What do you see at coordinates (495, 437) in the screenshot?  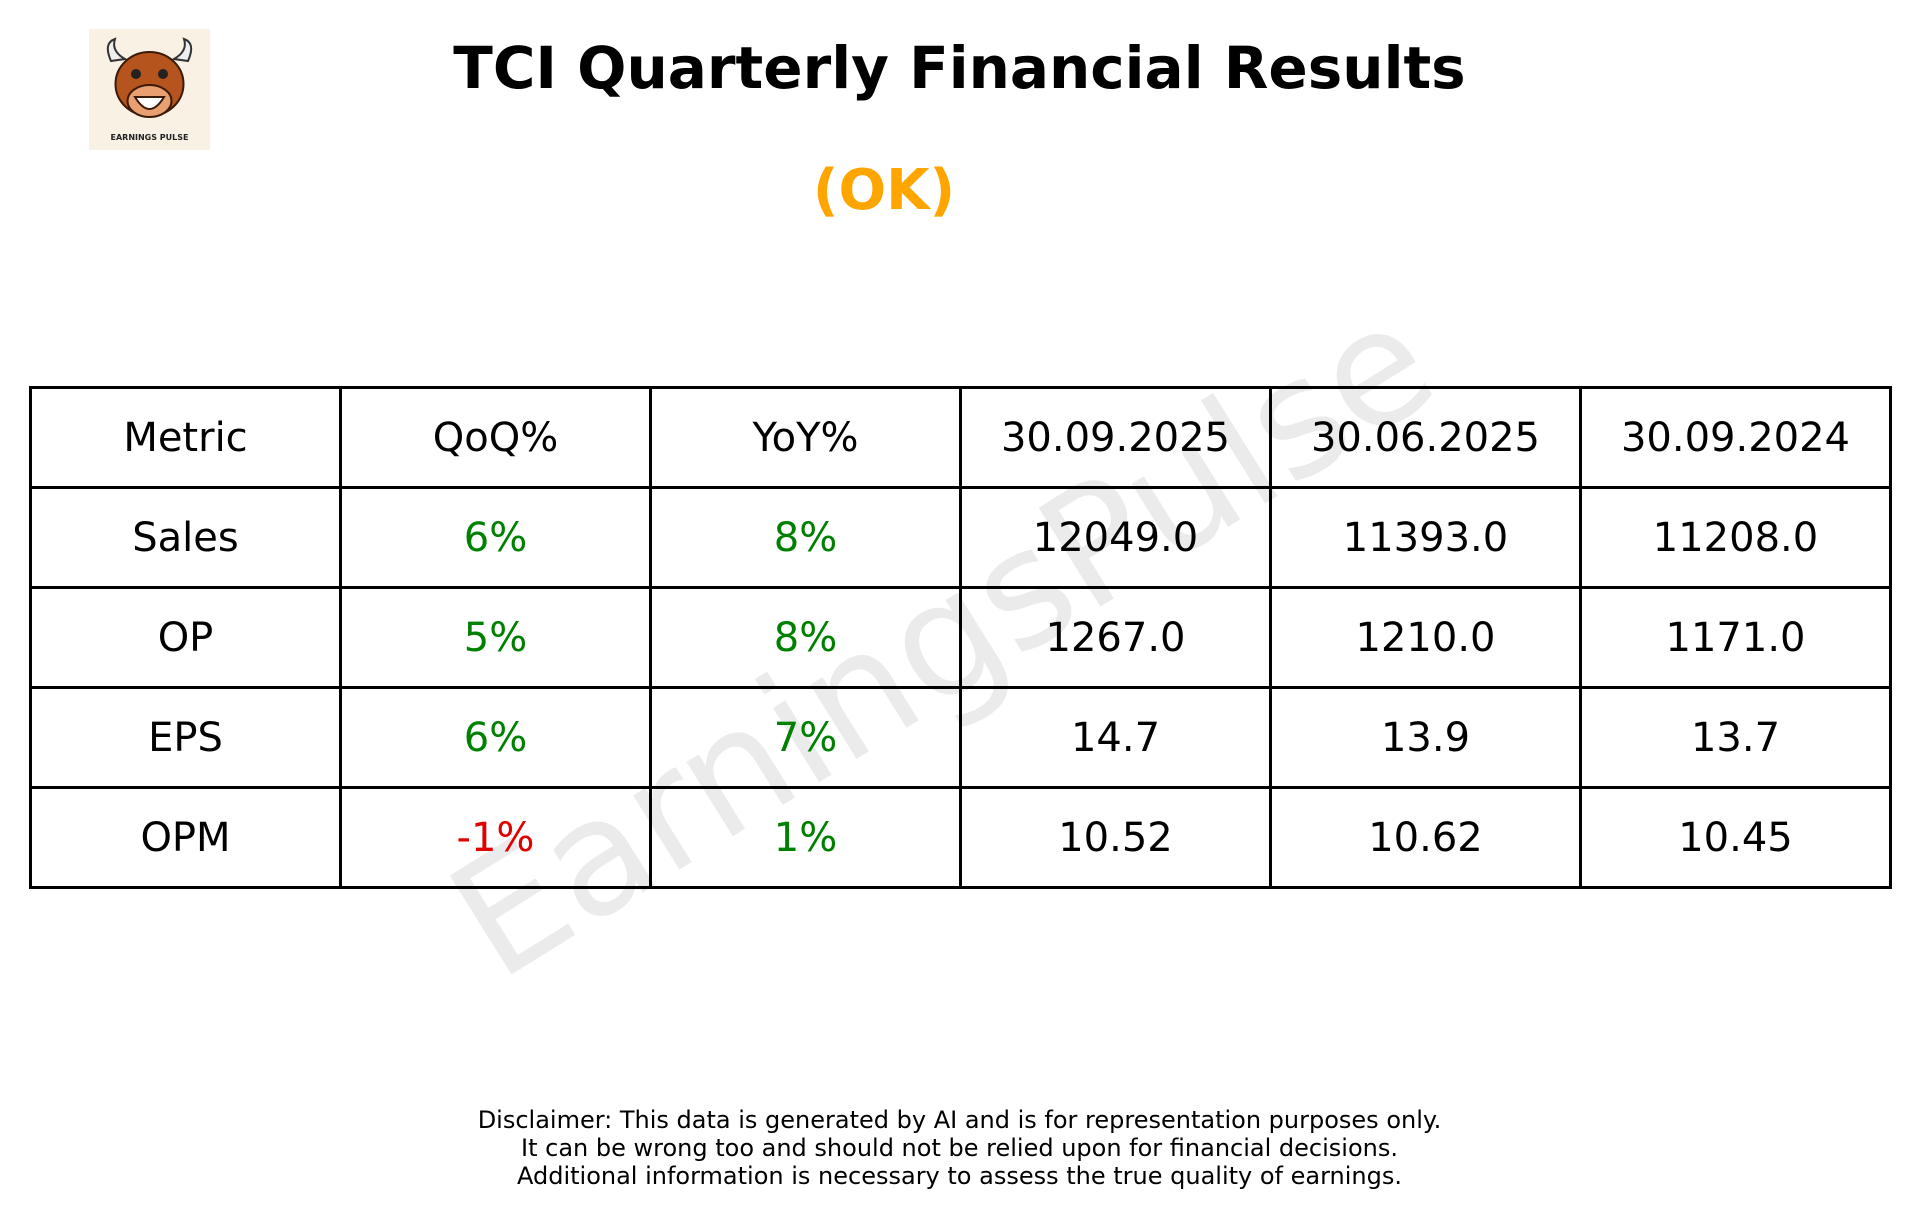 I see `column-header: QoQ%` at bounding box center [495, 437].